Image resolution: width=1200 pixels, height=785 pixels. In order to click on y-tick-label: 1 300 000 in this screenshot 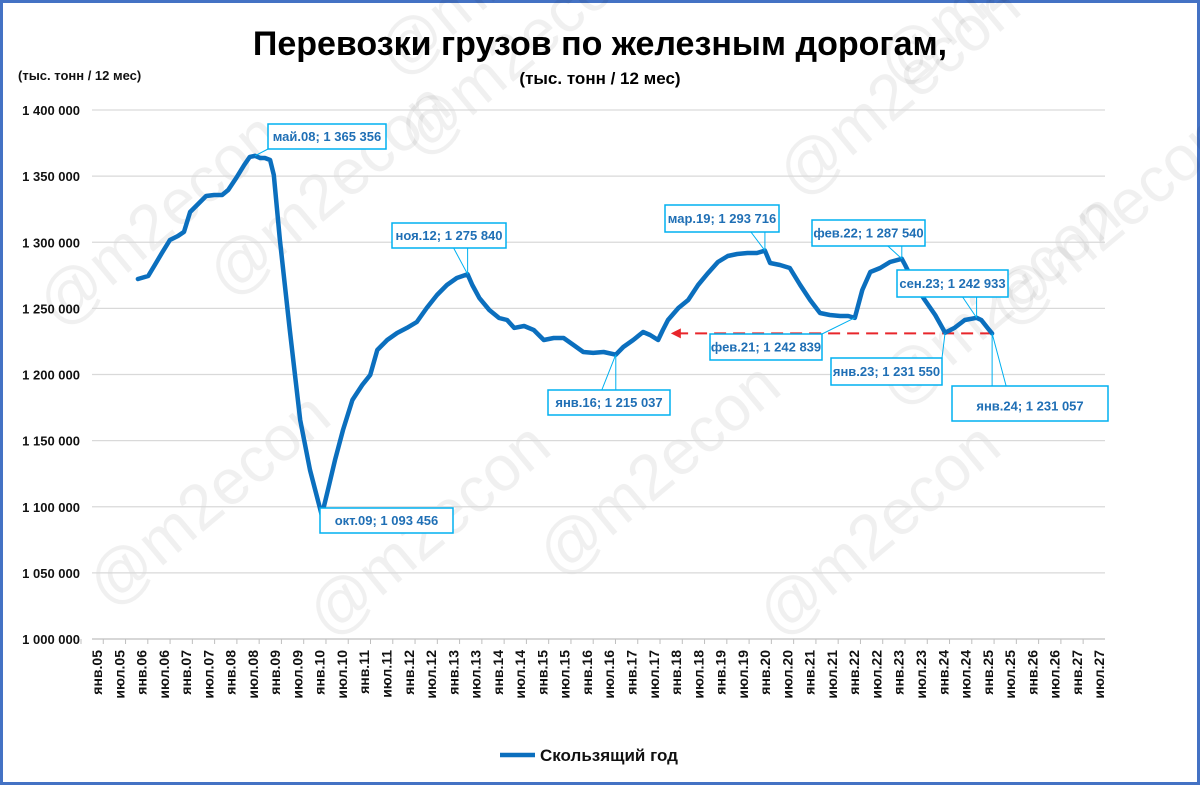, I will do `click(51, 242)`.